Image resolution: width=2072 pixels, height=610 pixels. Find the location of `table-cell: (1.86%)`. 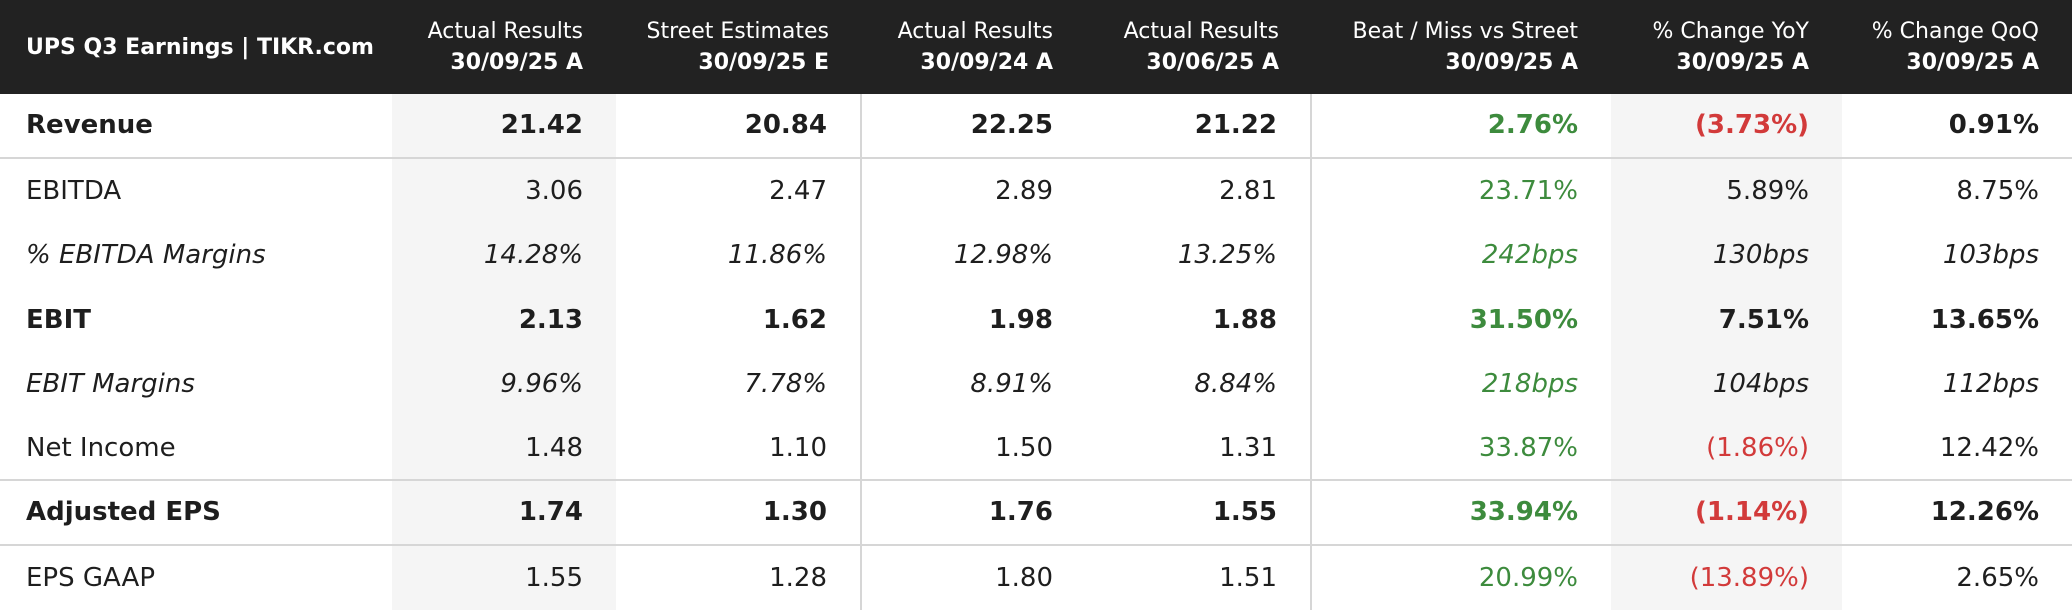

table-cell: (1.86%) is located at coordinates (1726, 448).